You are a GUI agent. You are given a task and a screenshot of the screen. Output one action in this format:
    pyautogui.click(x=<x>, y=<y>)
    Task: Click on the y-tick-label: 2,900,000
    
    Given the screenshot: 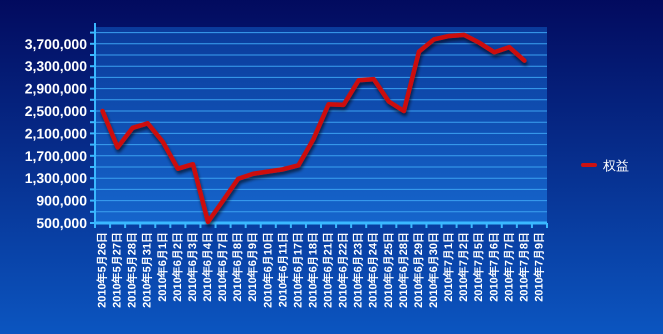 What is the action you would take?
    pyautogui.click(x=56, y=88)
    